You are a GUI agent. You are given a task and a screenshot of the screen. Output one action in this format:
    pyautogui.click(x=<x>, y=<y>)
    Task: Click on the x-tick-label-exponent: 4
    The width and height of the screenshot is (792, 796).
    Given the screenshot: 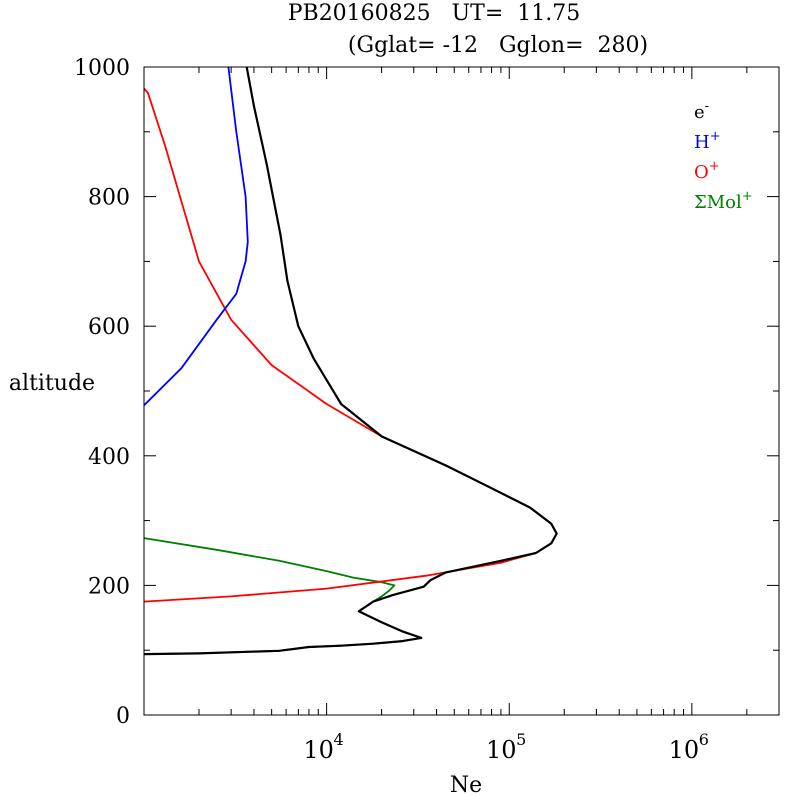 What is the action you would take?
    pyautogui.click(x=339, y=739)
    